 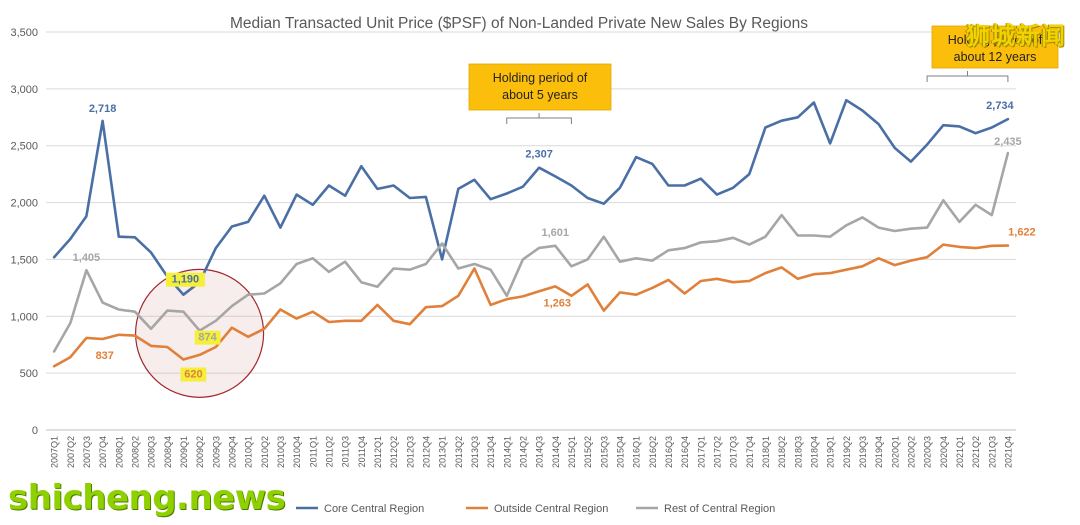 What do you see at coordinates (103, 452) in the screenshot?
I see `x-tick-label: 2007Q4` at bounding box center [103, 452].